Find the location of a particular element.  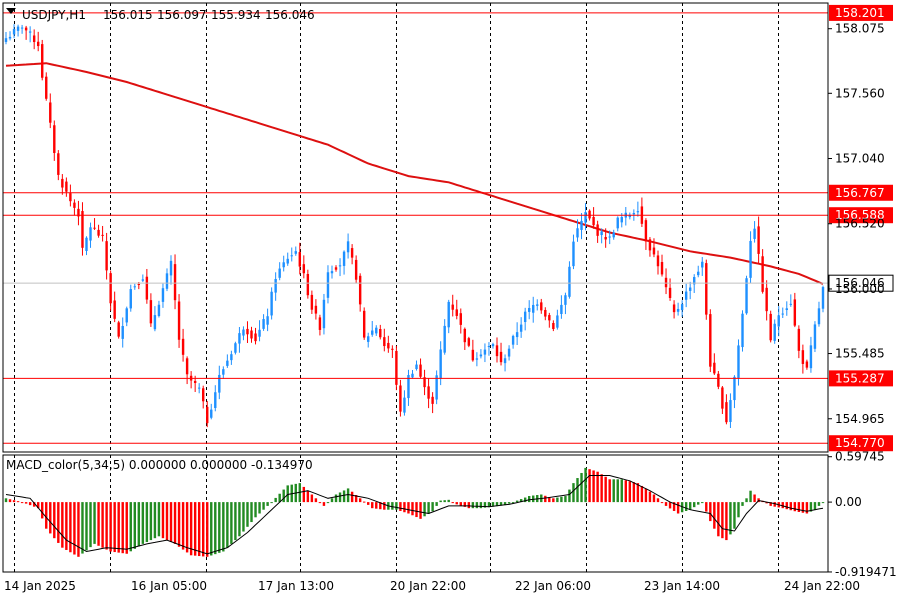

macd-tick-label: 0.00 is located at coordinates (848, 502).